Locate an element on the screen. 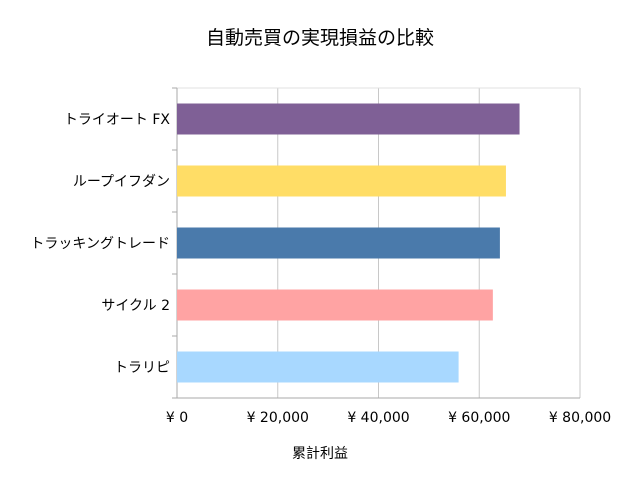 Image resolution: width=640 pixels, height=484 pixels. x-tick-label: ¥ 0 is located at coordinates (177, 418).